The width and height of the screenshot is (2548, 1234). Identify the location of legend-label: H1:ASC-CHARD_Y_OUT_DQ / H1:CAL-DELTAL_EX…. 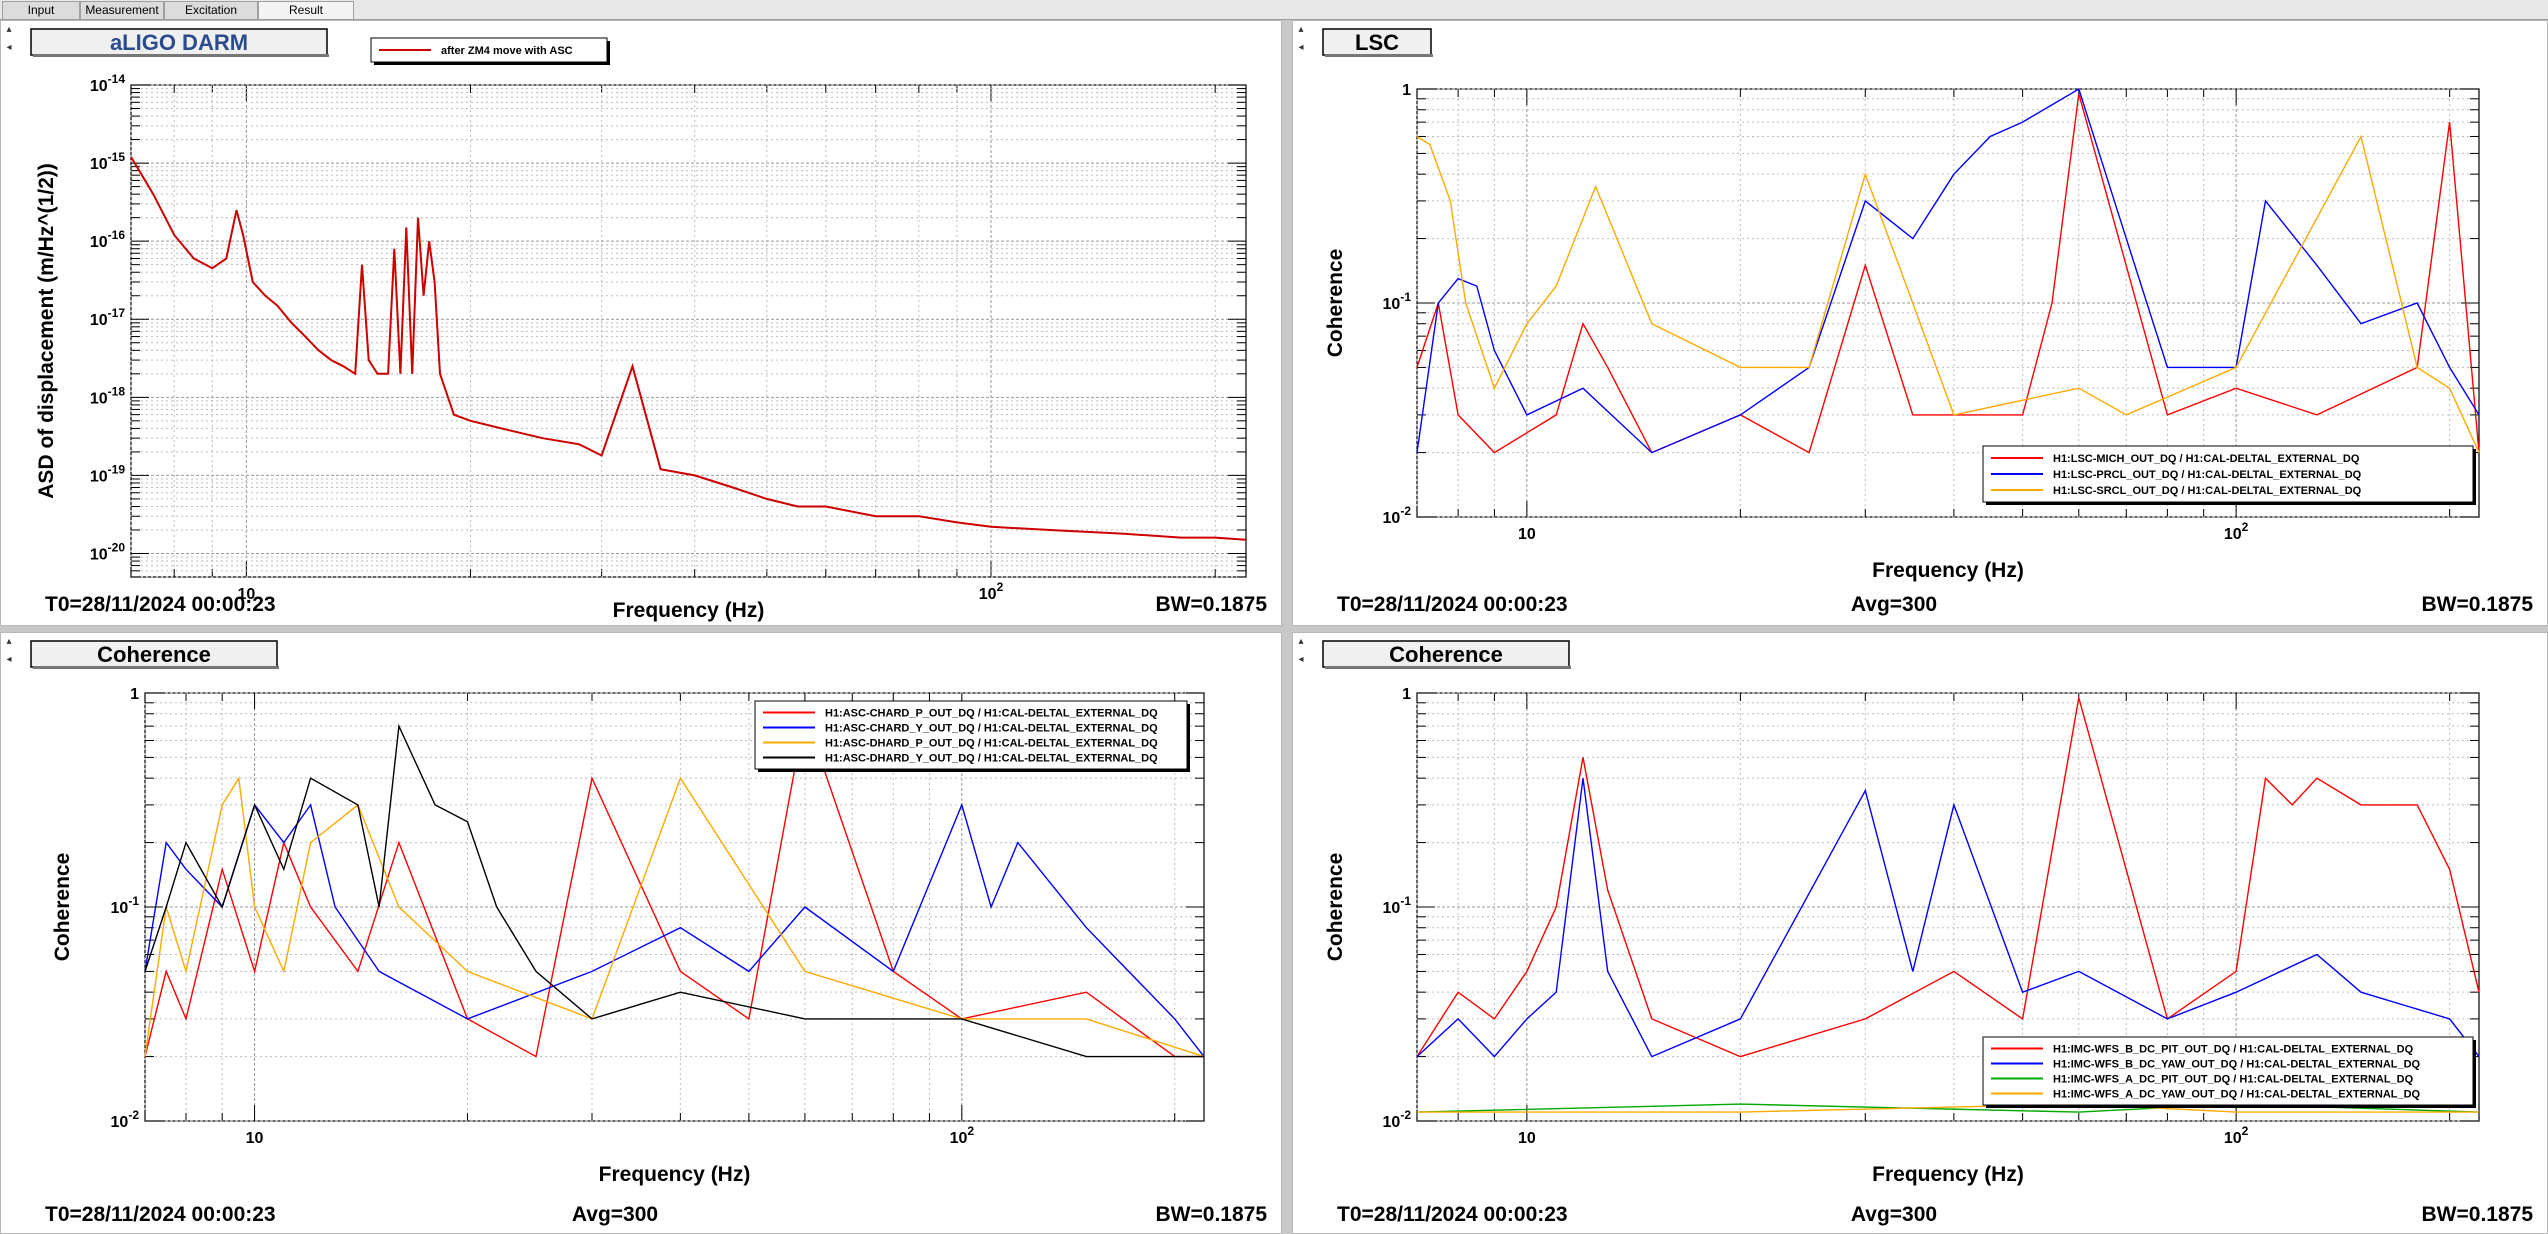
(991, 729).